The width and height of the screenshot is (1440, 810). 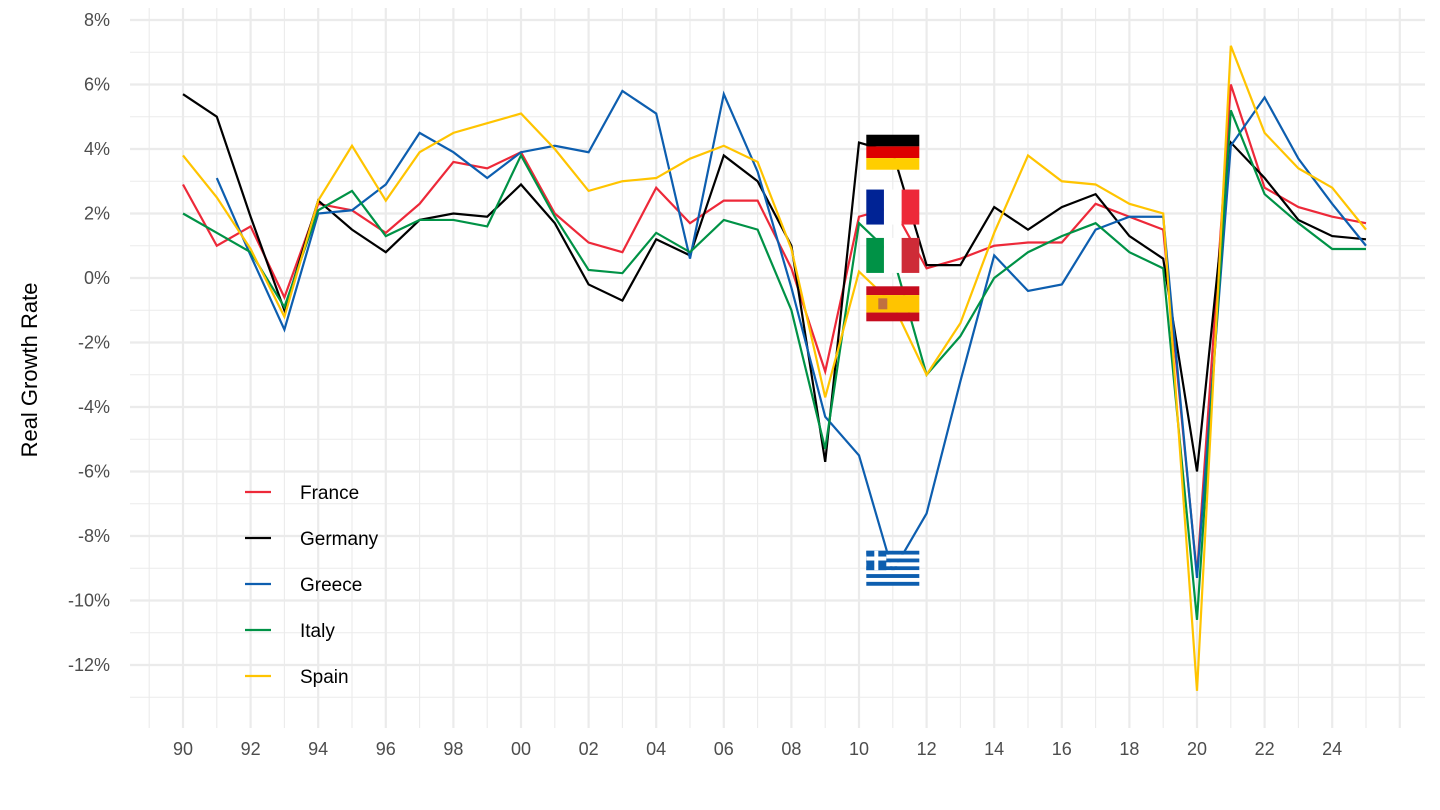 I want to click on italy-flag-icon, so click(x=893, y=255).